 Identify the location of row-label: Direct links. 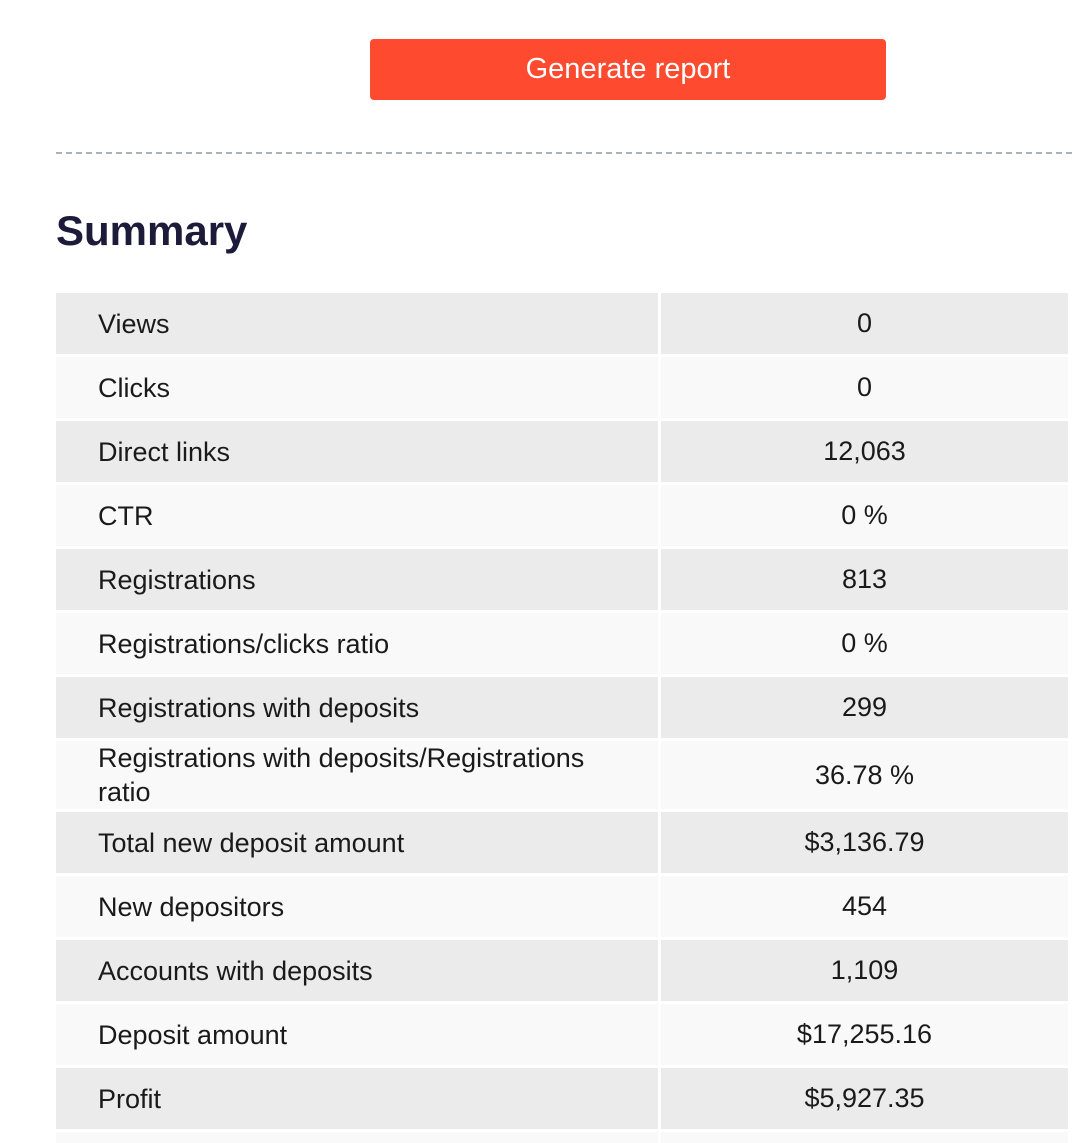
(358, 451).